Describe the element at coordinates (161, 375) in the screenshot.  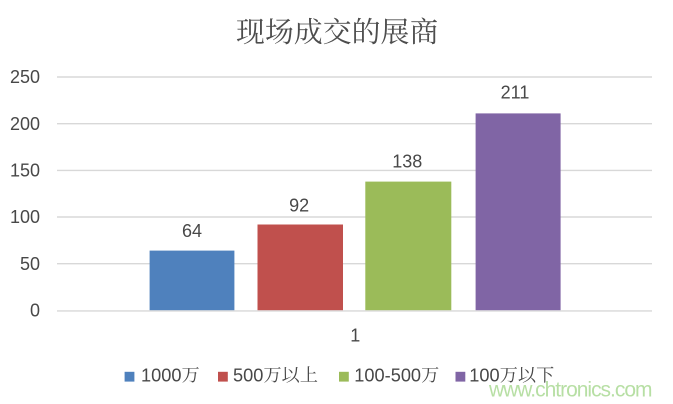
I see `svg-text: 1000` at that location.